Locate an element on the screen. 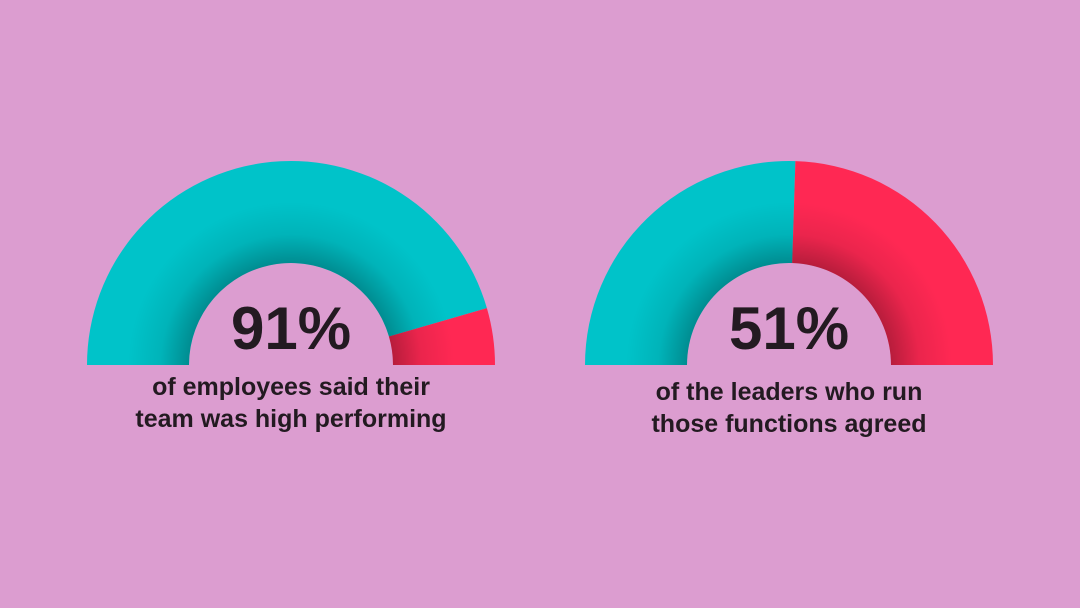  gauge-percent-label: 91% is located at coordinates (291, 328).